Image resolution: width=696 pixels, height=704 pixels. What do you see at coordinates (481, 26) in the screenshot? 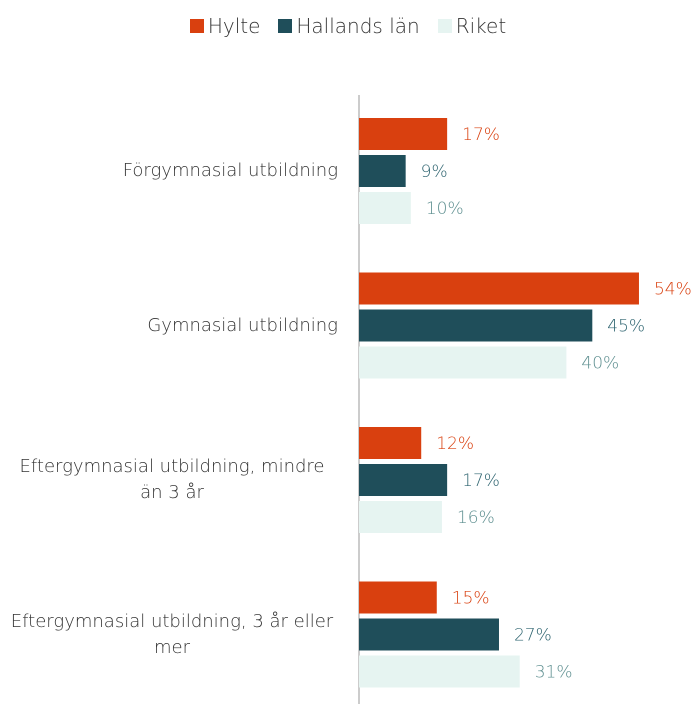
I see `legend-label: Riket` at bounding box center [481, 26].